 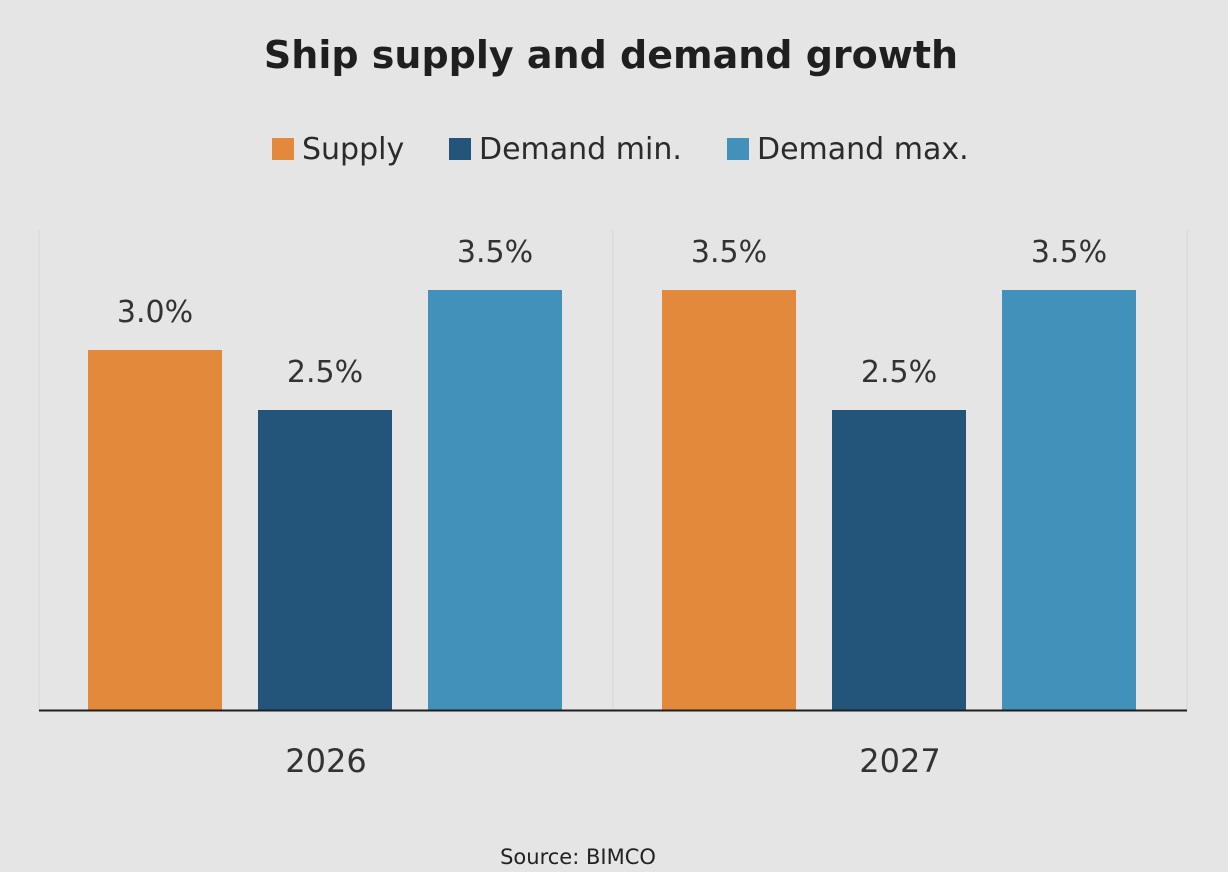 What do you see at coordinates (460, 149) in the screenshot?
I see `legend-swatch-demand-min` at bounding box center [460, 149].